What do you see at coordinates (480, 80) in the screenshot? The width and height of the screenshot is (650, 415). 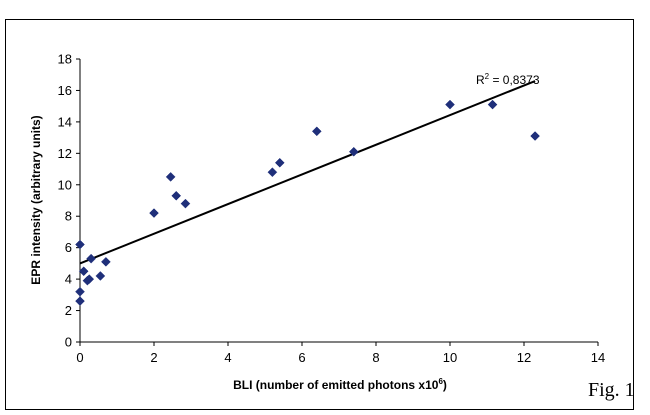 I see `r-squared-main: R` at bounding box center [480, 80].